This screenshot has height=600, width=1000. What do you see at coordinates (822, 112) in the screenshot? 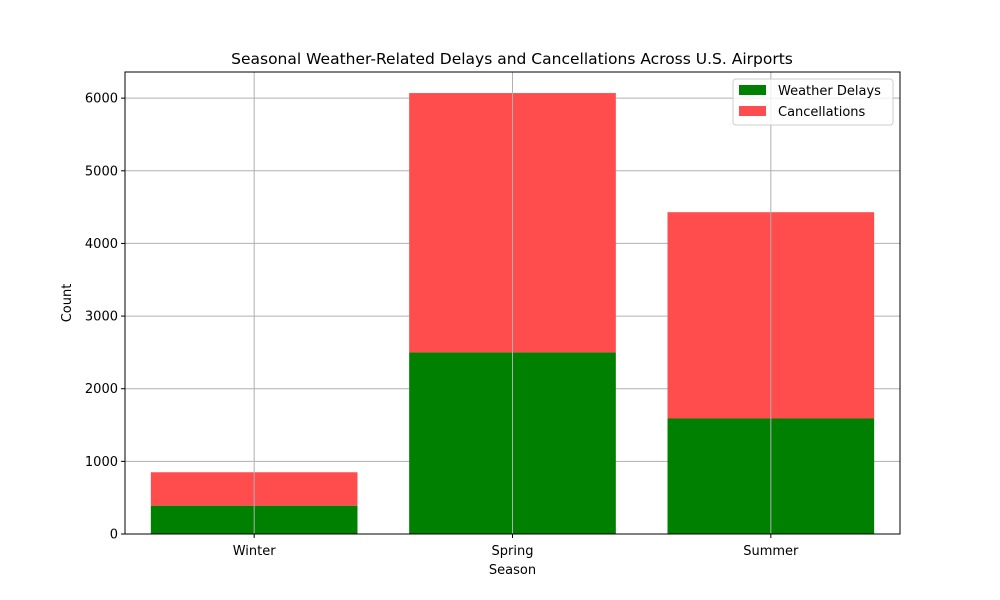
I see `legend-label: Cancellations` at bounding box center [822, 112].